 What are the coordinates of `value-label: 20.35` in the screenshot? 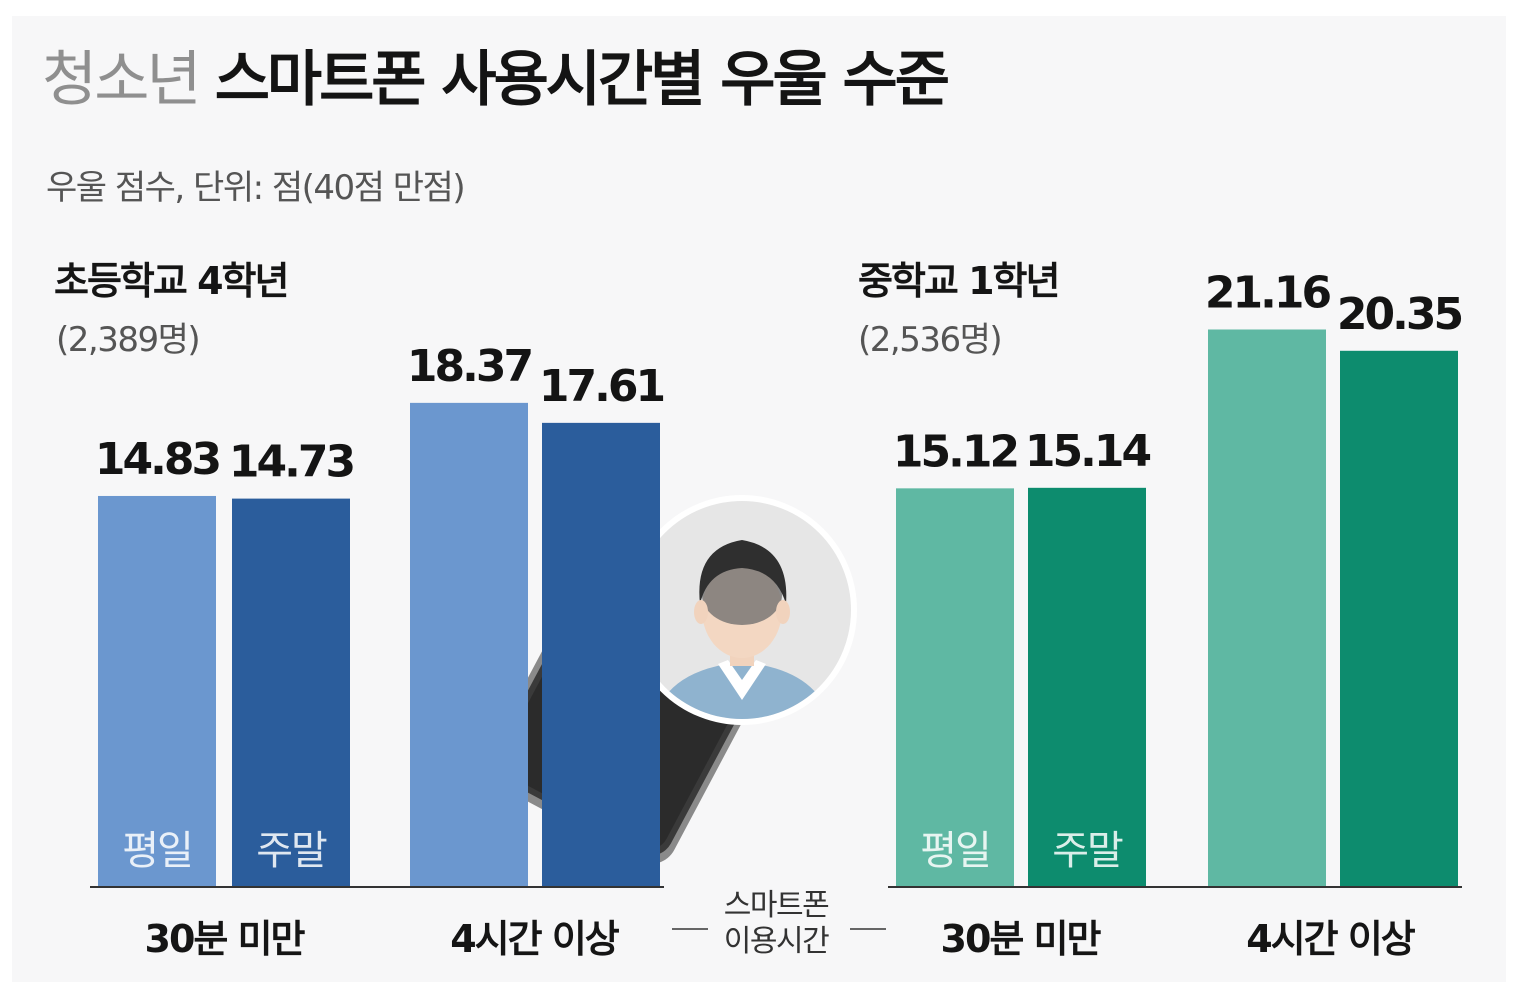 It's located at (1399, 314).